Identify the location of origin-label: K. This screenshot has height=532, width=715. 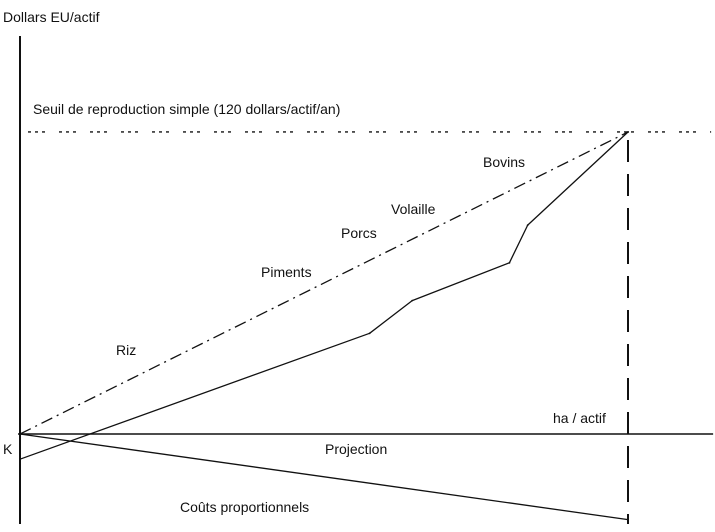
(8, 449).